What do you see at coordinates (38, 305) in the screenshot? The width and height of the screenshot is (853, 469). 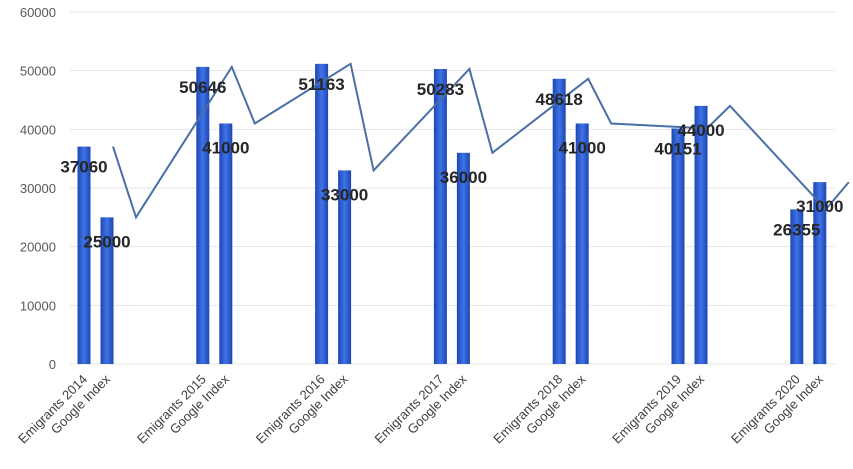 I see `y-tick-label: 10000` at bounding box center [38, 305].